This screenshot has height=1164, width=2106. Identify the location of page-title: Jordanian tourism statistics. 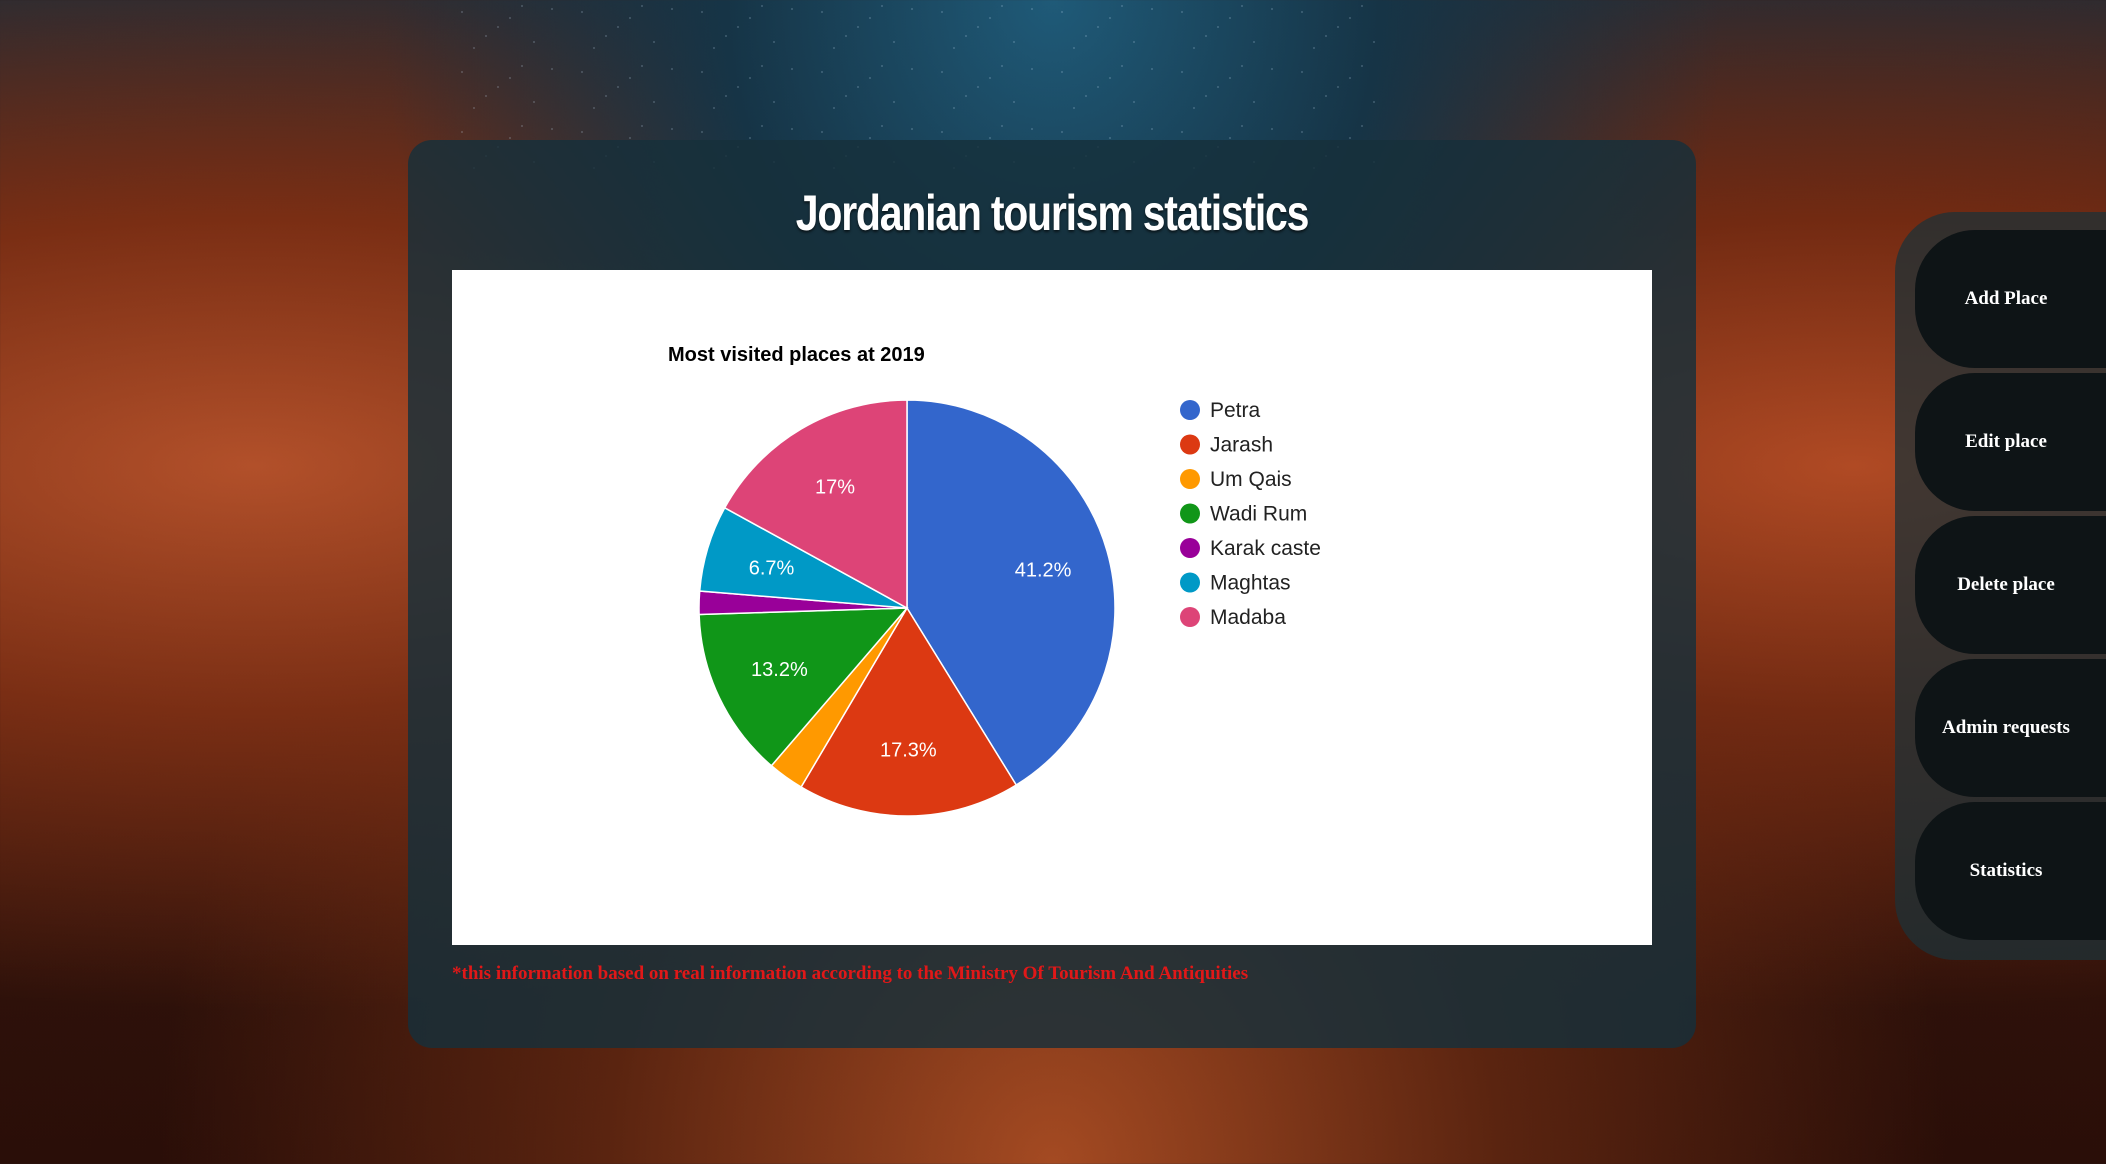
(1052, 213).